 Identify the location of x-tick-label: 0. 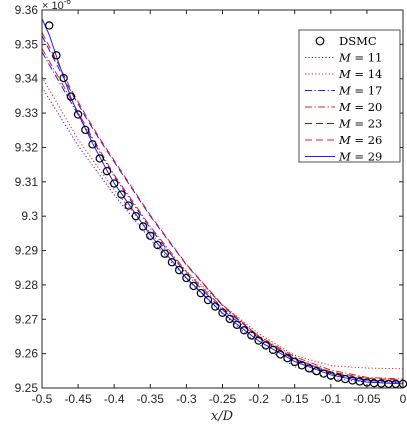
(403, 399).